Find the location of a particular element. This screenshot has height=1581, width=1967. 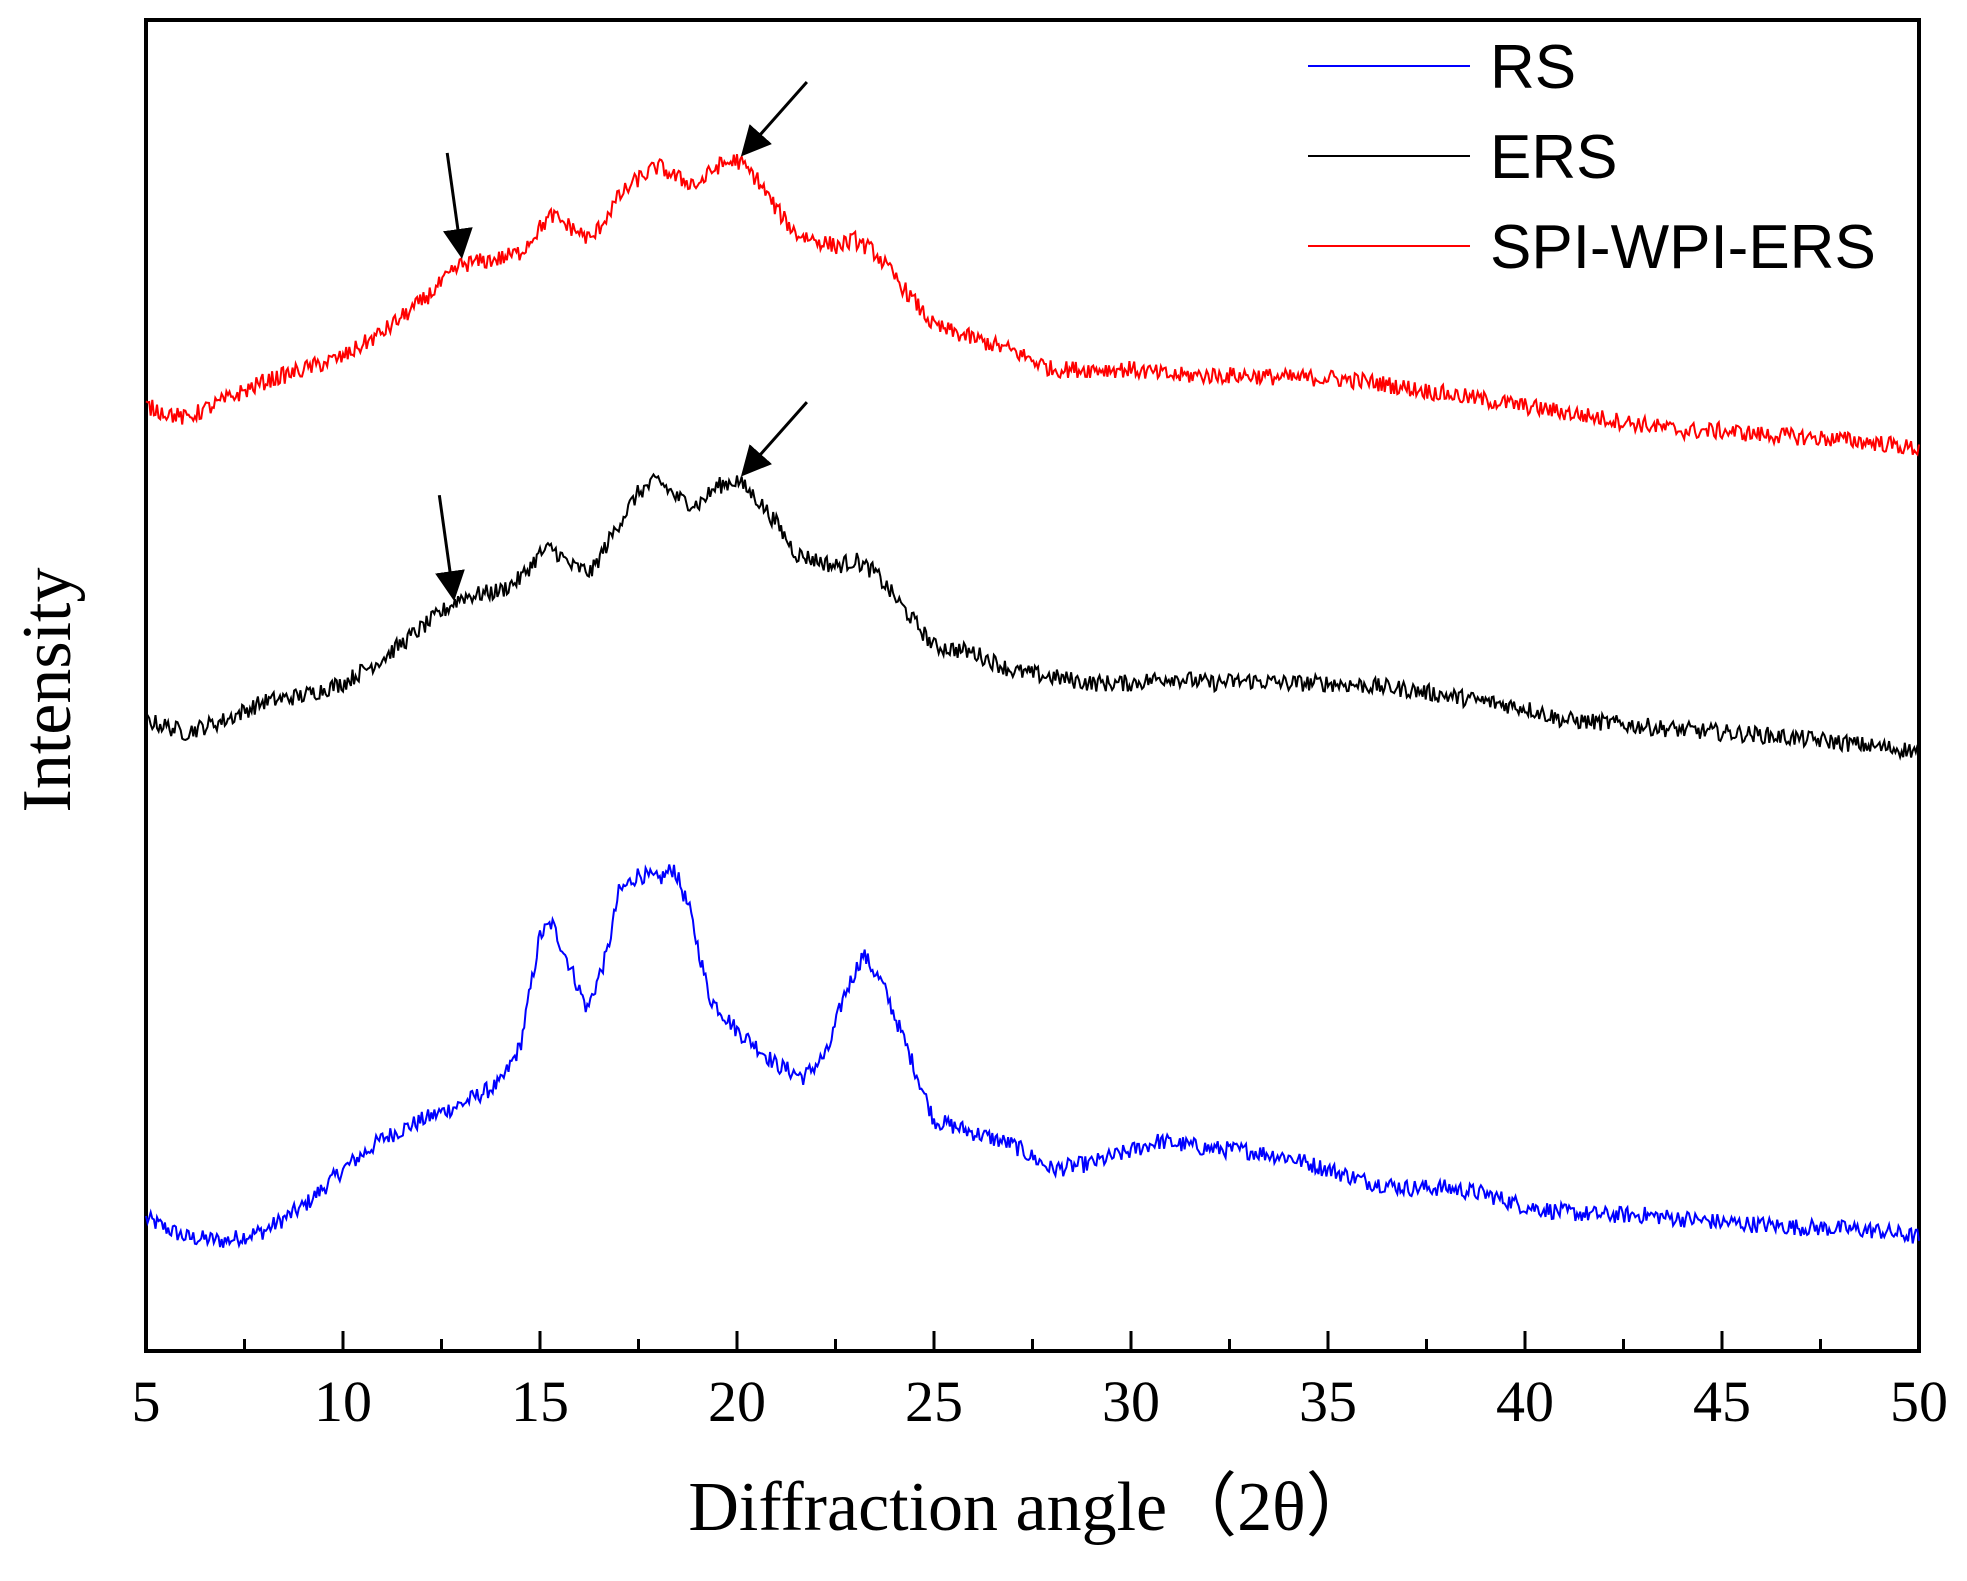

x-tick-label: 5 is located at coordinates (146, 1401).